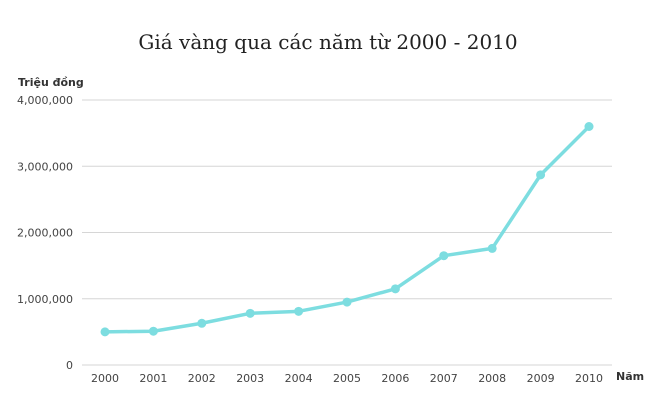 The height and width of the screenshot is (400, 656). What do you see at coordinates (250, 378) in the screenshot?
I see `x-tick-label: 2003` at bounding box center [250, 378].